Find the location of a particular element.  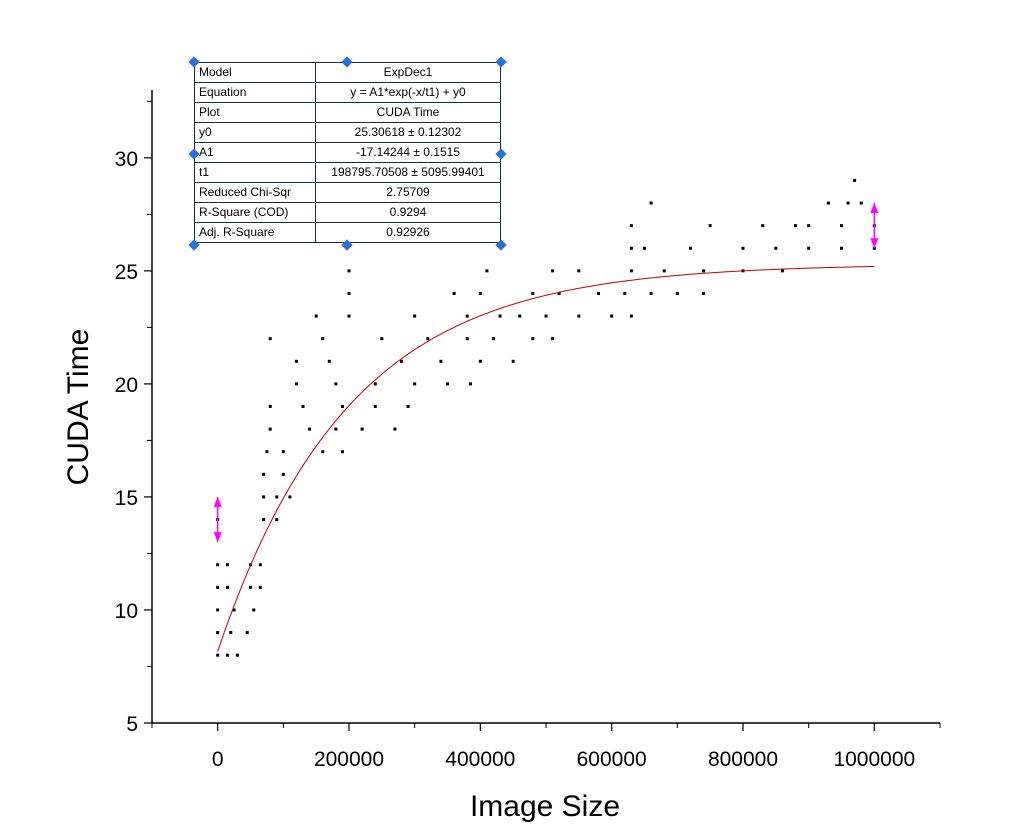

fit-table-key: R-Square (COD) is located at coordinates (255, 212).